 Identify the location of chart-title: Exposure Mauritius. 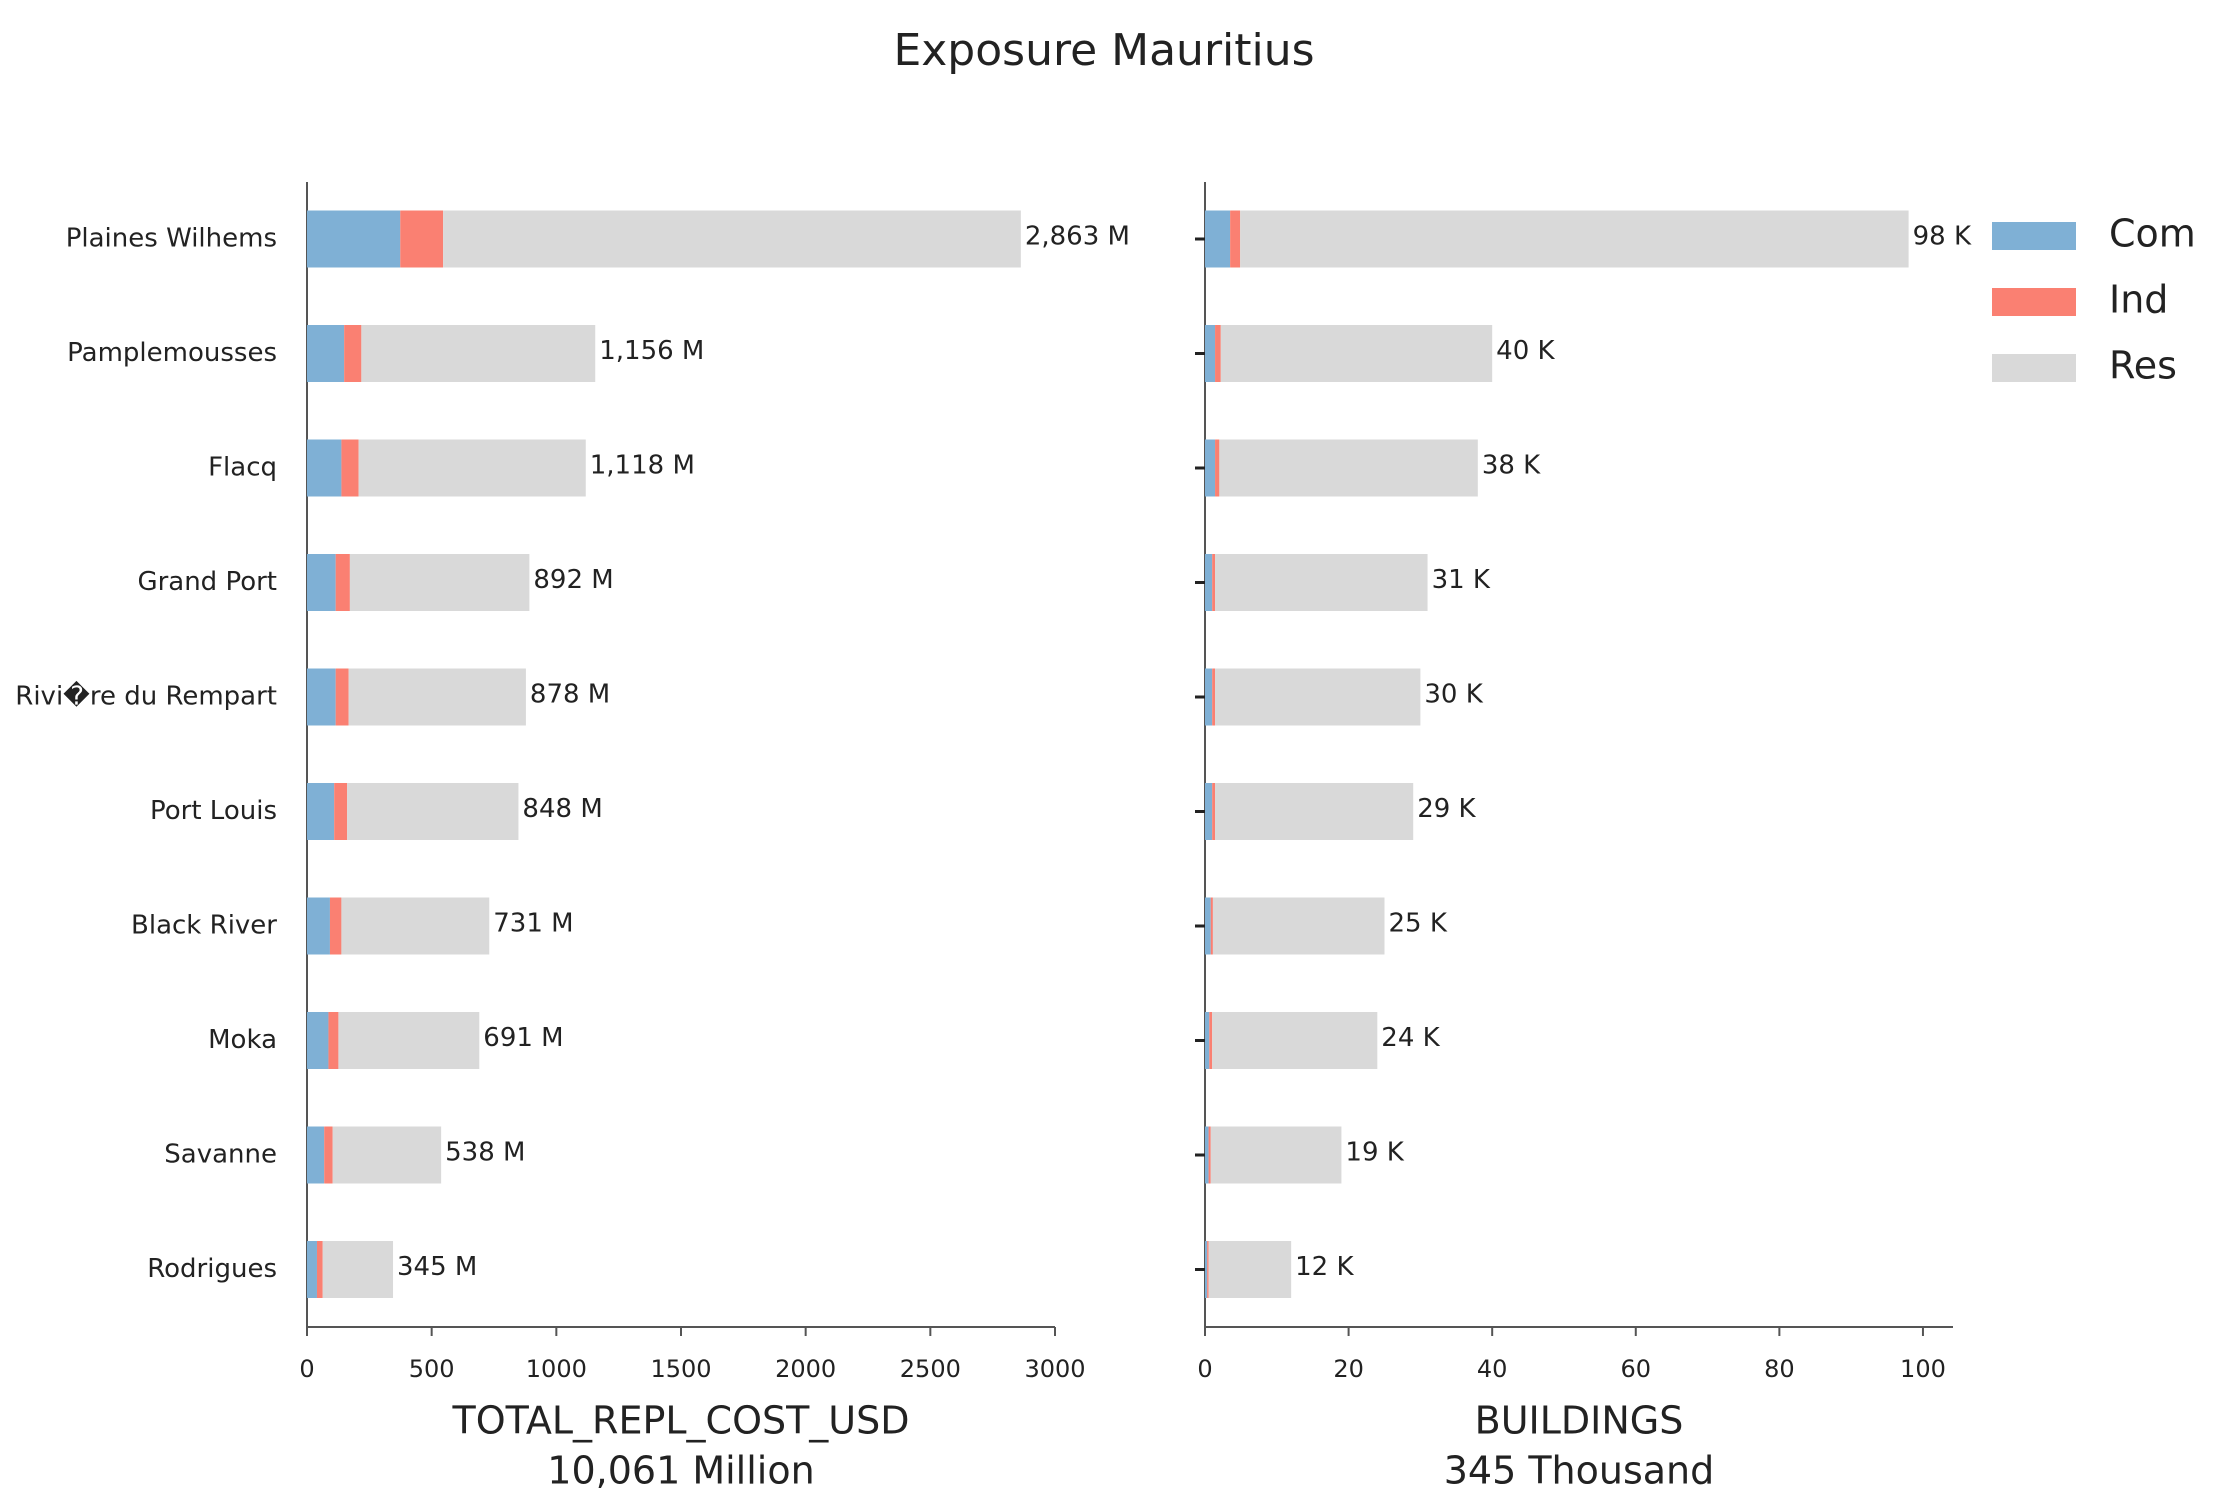
(1103, 50).